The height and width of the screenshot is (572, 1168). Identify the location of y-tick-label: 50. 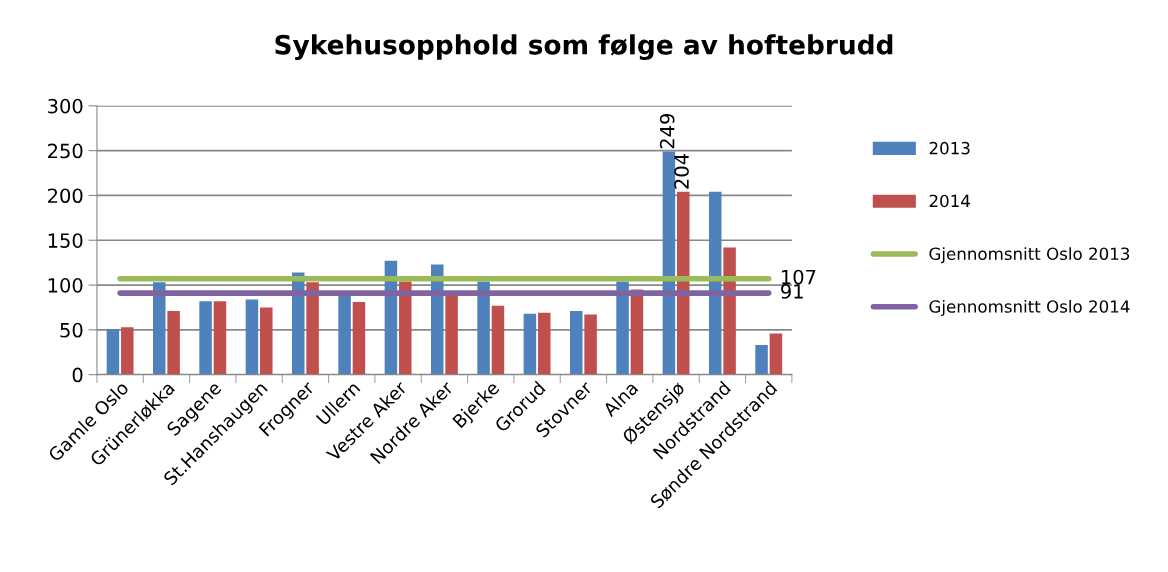
(71, 330).